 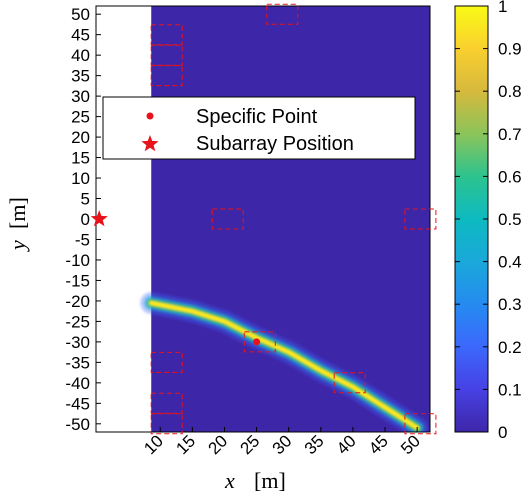 What do you see at coordinates (510, 262) in the screenshot?
I see `colorbar-tick-label: 0.4` at bounding box center [510, 262].